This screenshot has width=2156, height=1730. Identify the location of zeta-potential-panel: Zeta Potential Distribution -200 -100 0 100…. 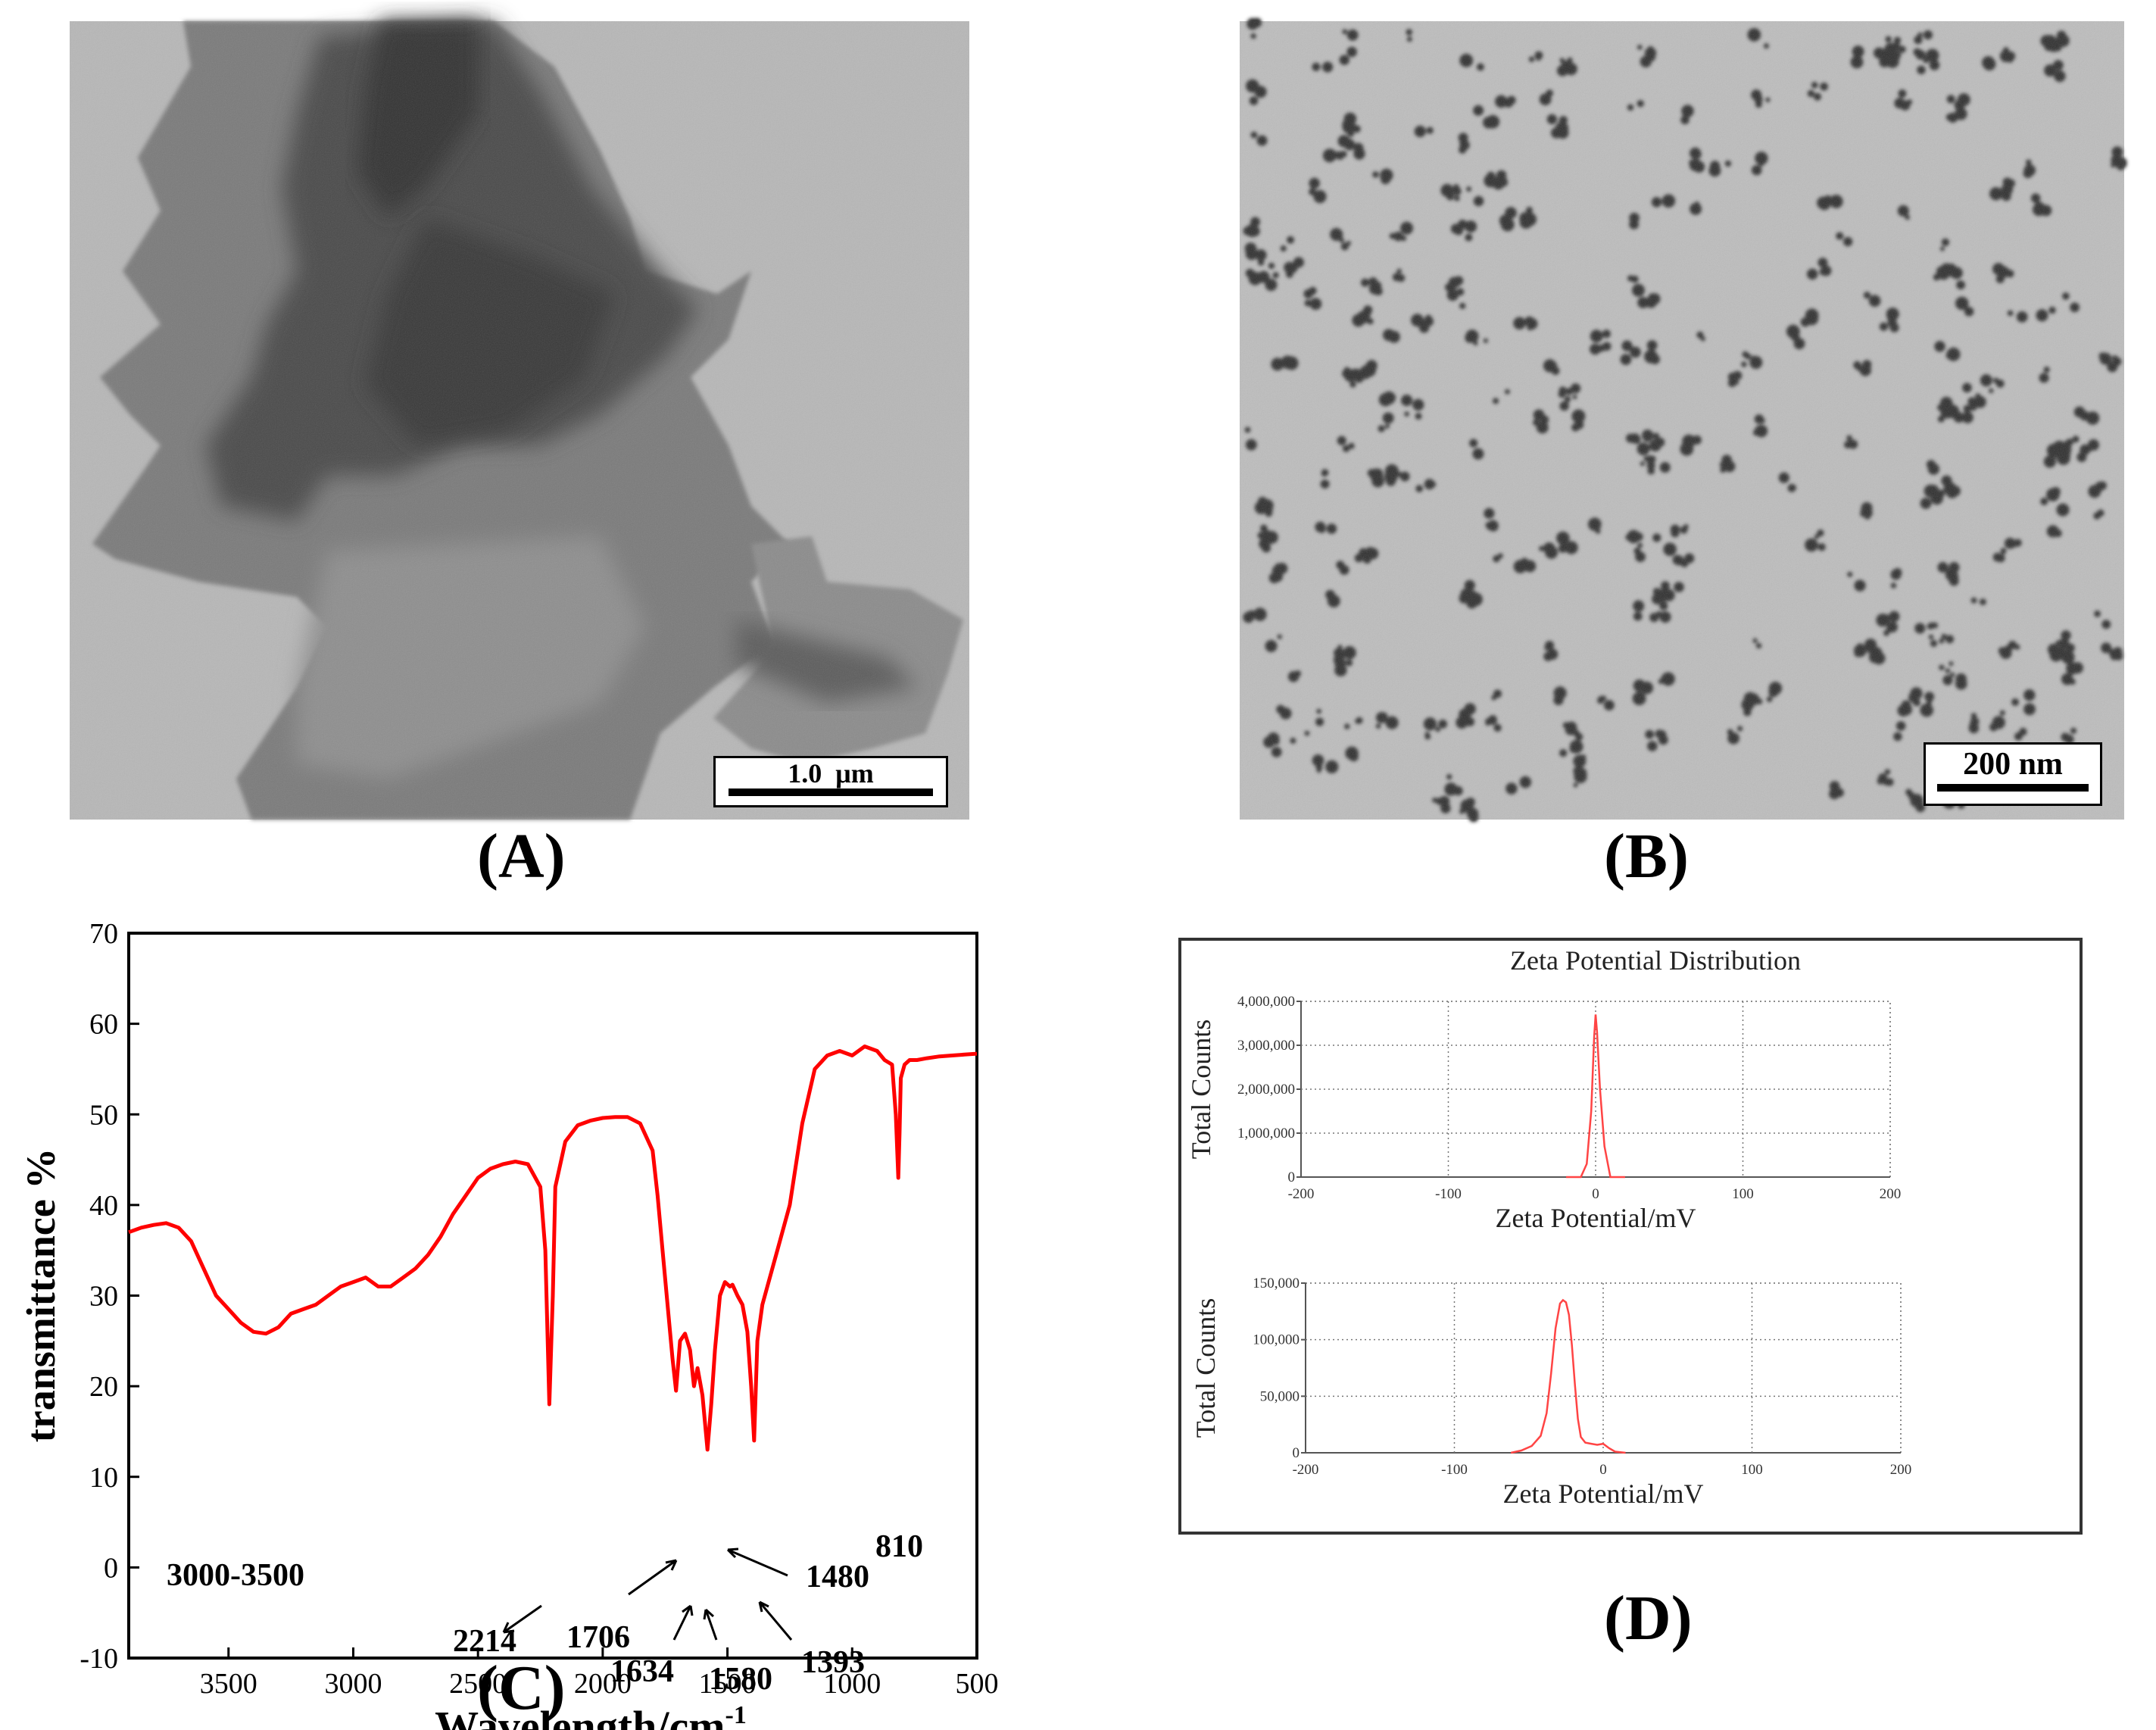
(1630, 1236).